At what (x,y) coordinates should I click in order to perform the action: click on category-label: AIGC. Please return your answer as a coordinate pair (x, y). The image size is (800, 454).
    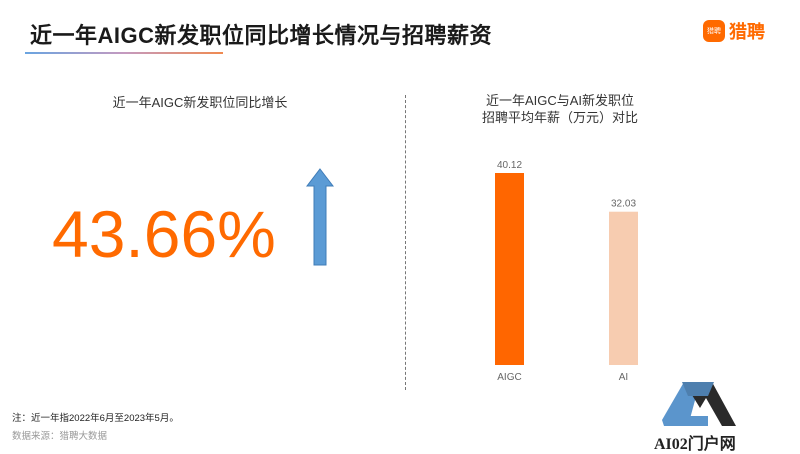
    Looking at the image, I should click on (509, 377).